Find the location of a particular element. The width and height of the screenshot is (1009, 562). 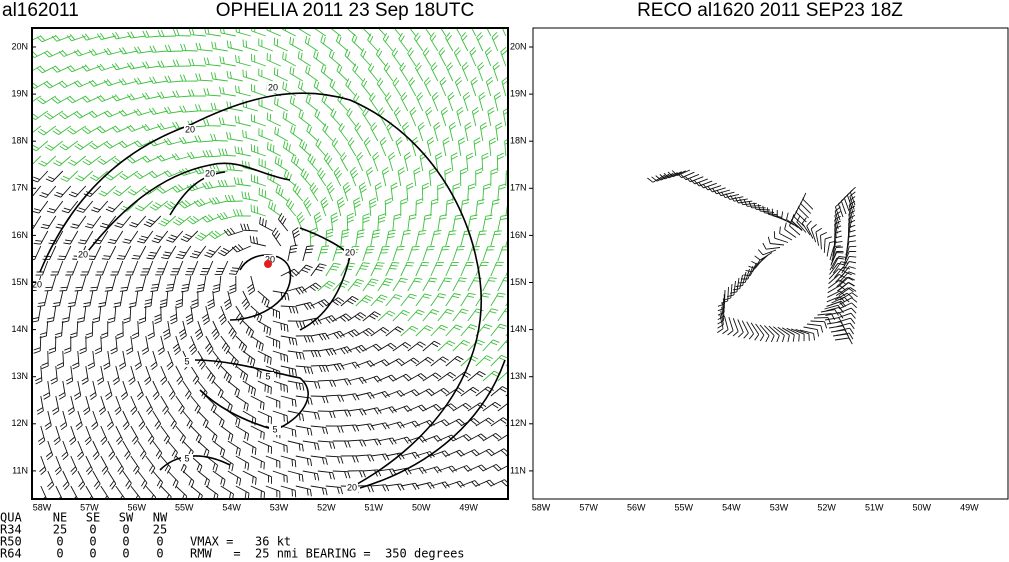

right-title: RECO al1620 2011 SEP23 18Z is located at coordinates (770, 10).